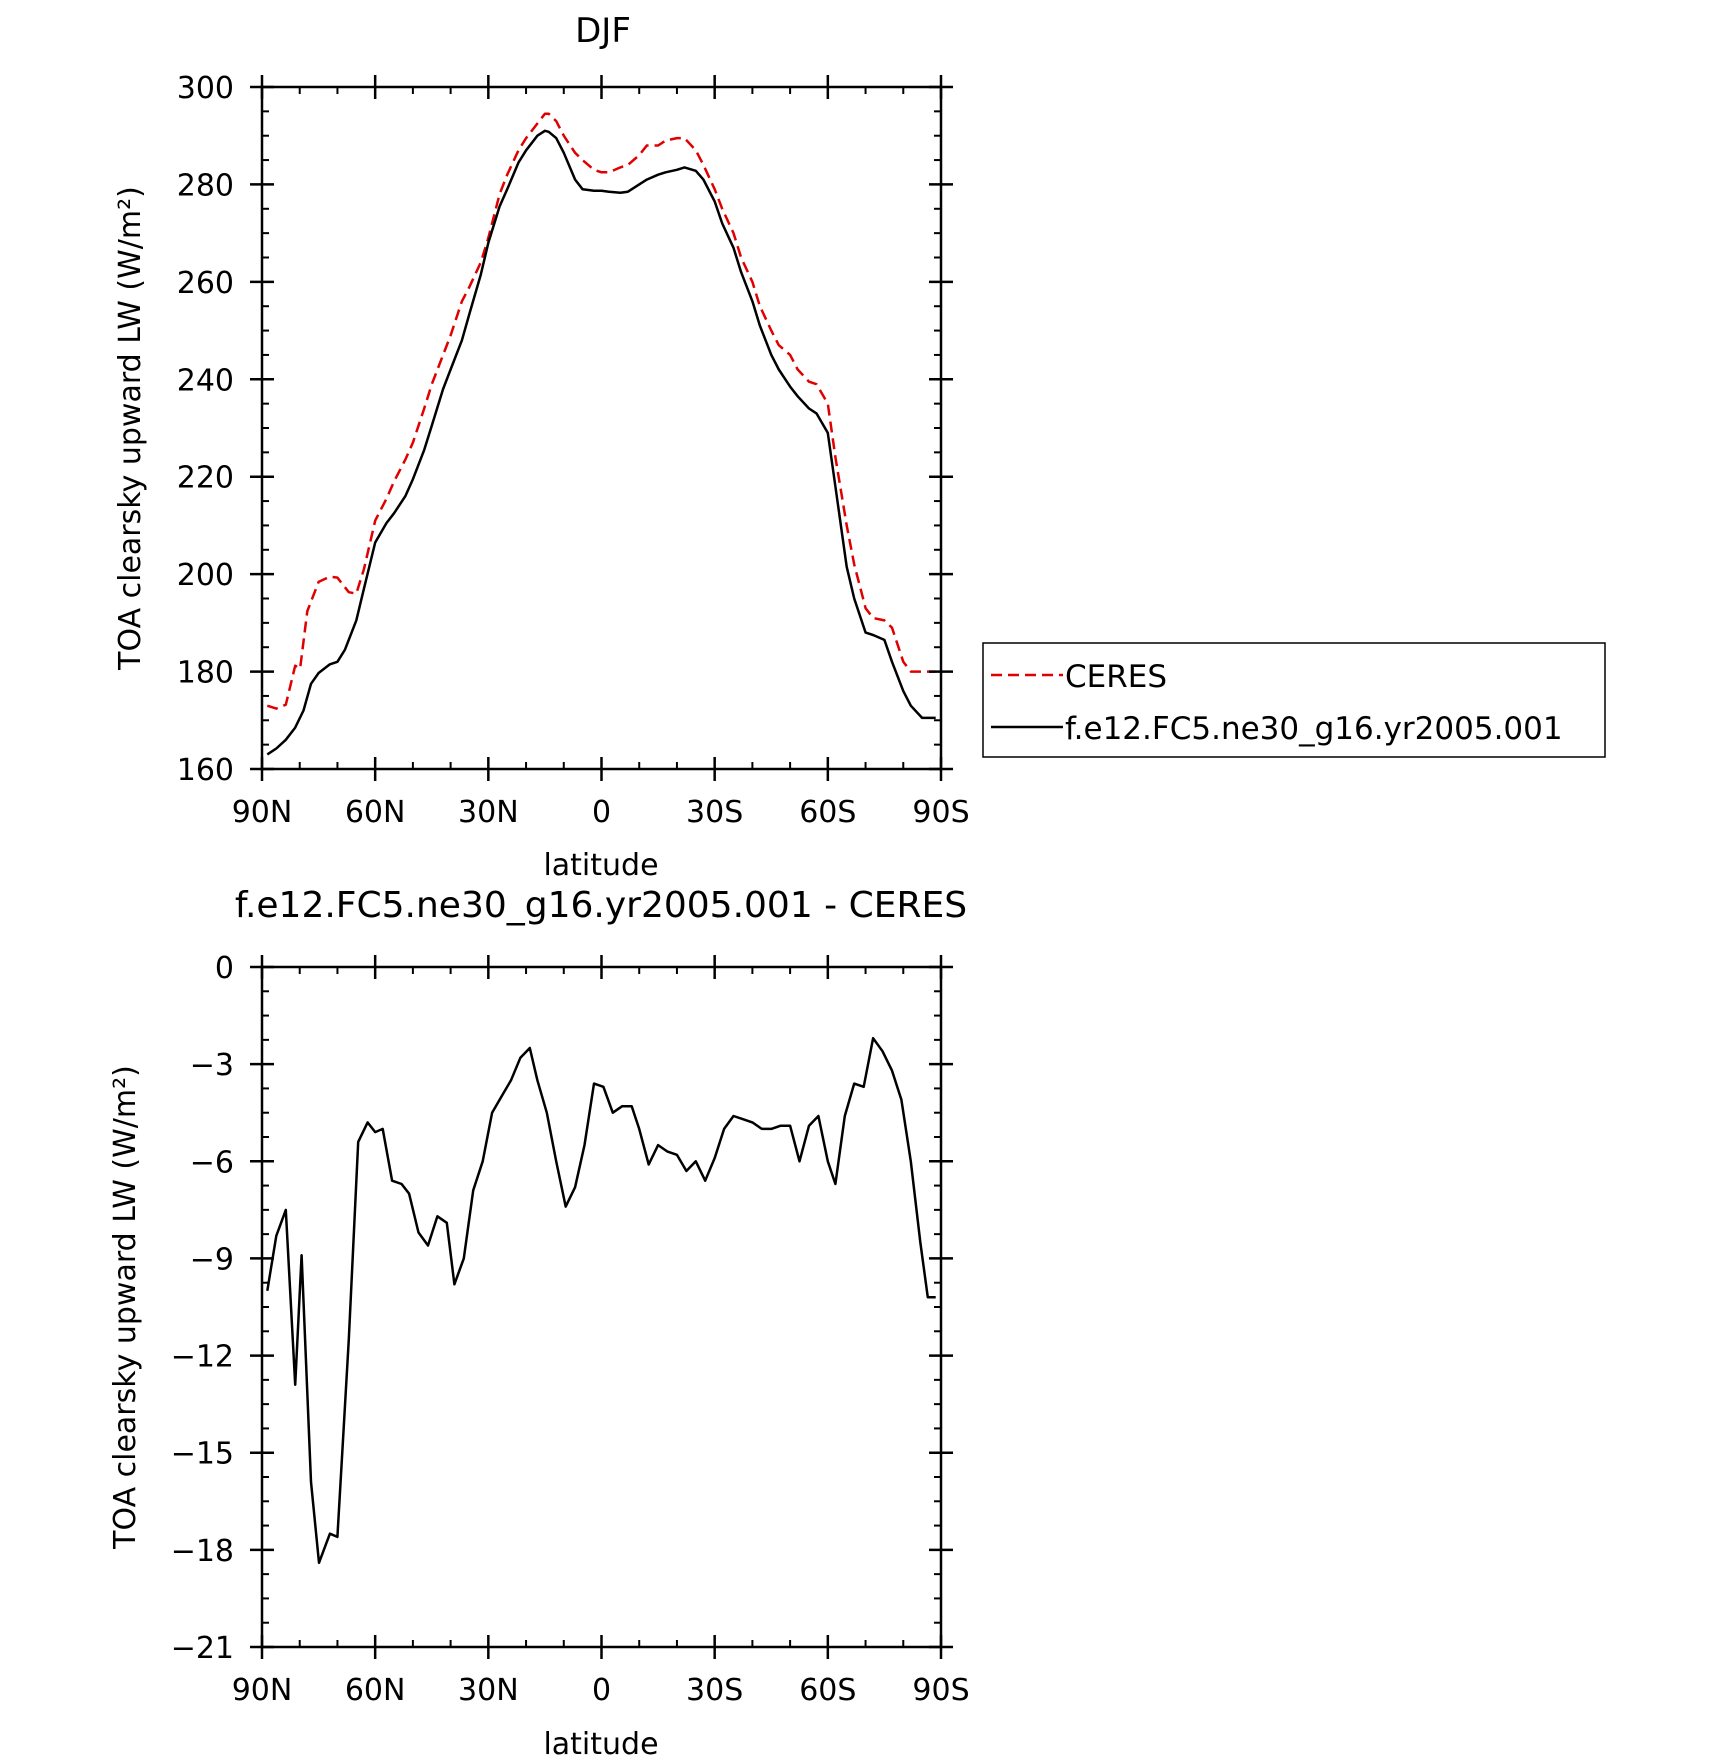 The height and width of the screenshot is (1762, 1710). I want to click on bottom-y-tick-label: −6, so click(212, 1162).